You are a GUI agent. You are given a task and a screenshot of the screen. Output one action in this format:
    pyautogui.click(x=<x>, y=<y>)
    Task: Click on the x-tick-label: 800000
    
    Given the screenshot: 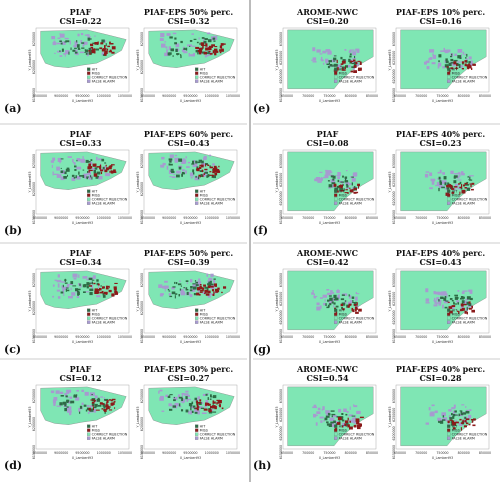 What is the action you would take?
    pyautogui.click(x=464, y=218)
    